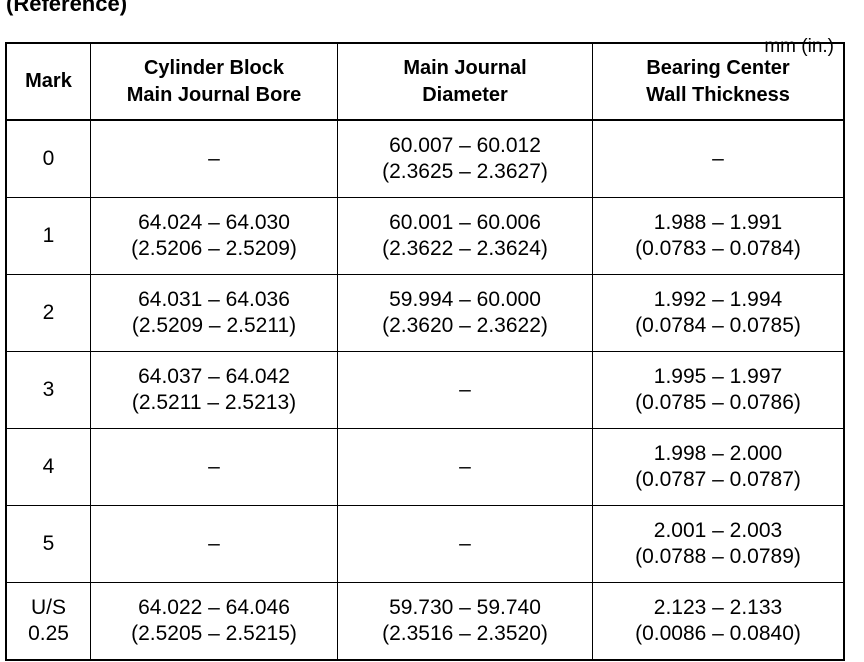  I want to click on cell-text: 3, so click(48, 389).